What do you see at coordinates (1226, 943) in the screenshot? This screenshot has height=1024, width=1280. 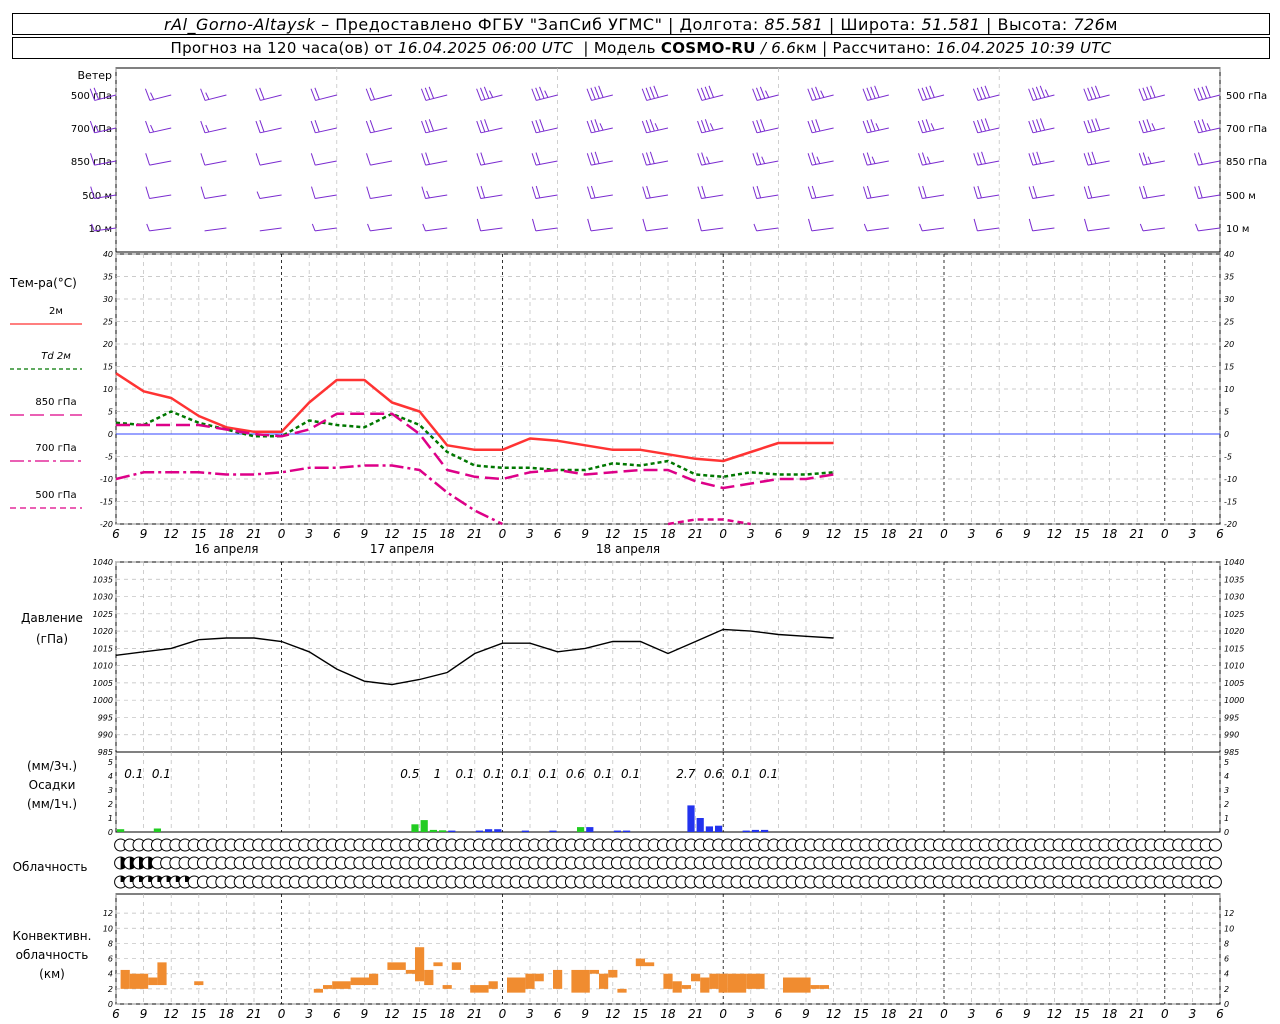 I see `convective-tick-right: 8` at bounding box center [1226, 943].